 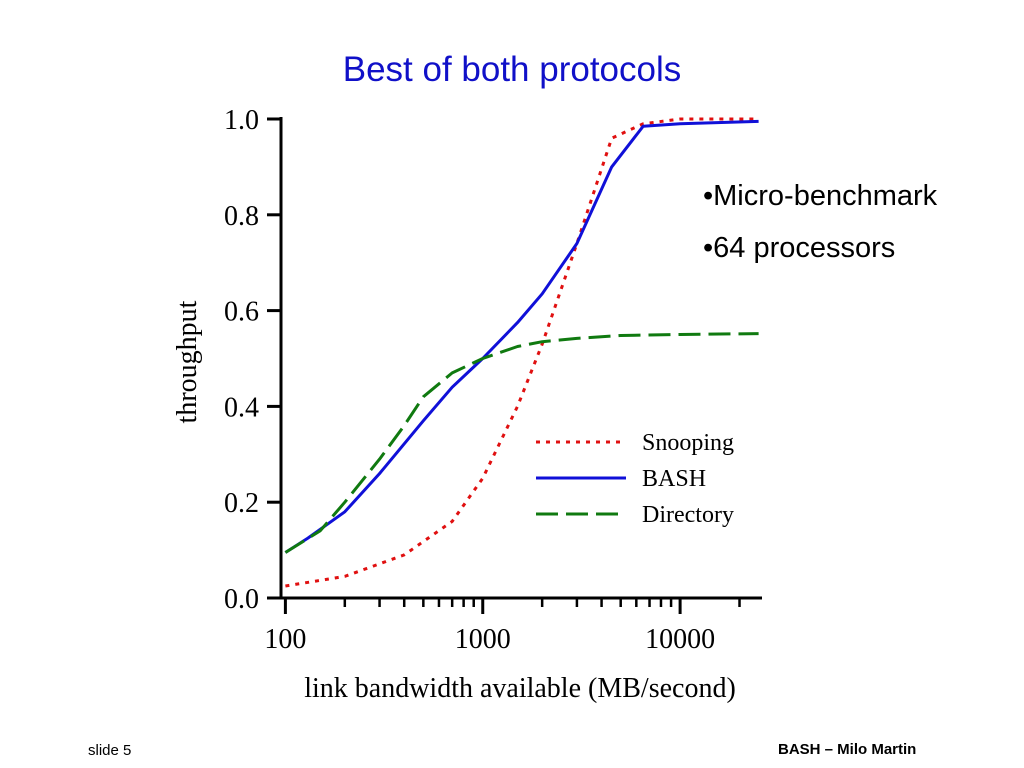 I want to click on x-axis-title: link bandwidth available (MB/second), so click(x=520, y=688).